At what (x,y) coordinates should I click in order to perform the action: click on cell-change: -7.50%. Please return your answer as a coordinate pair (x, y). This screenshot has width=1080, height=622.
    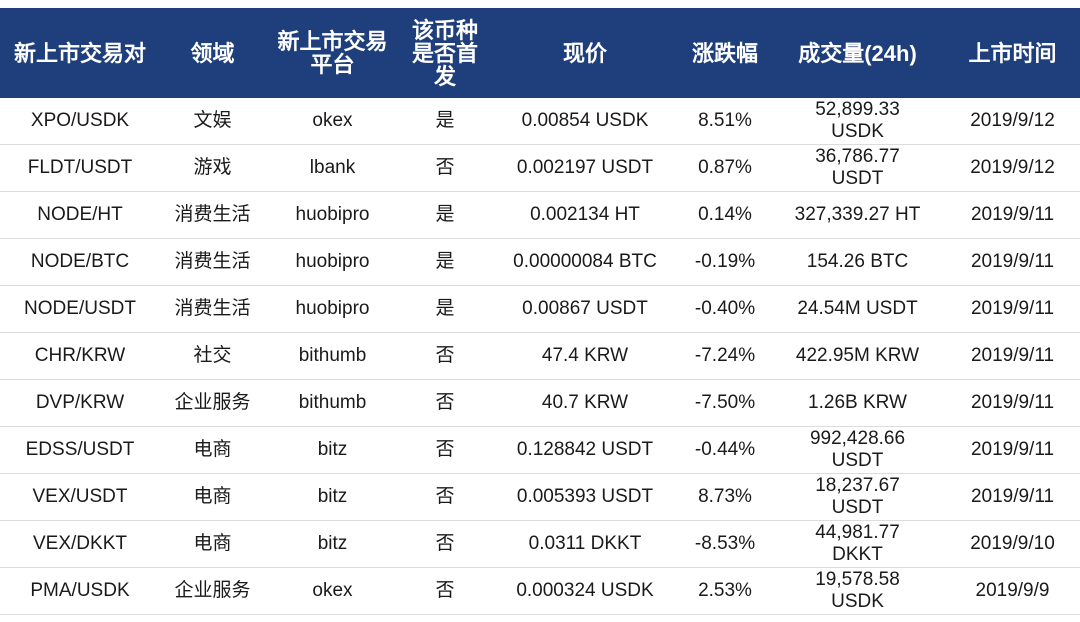
    Looking at the image, I should click on (725, 403).